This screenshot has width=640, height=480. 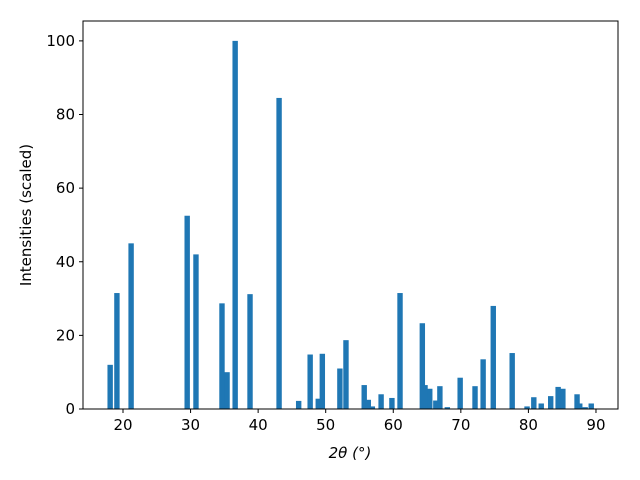 I want to click on y-tick-label: 60, so click(x=65, y=188).